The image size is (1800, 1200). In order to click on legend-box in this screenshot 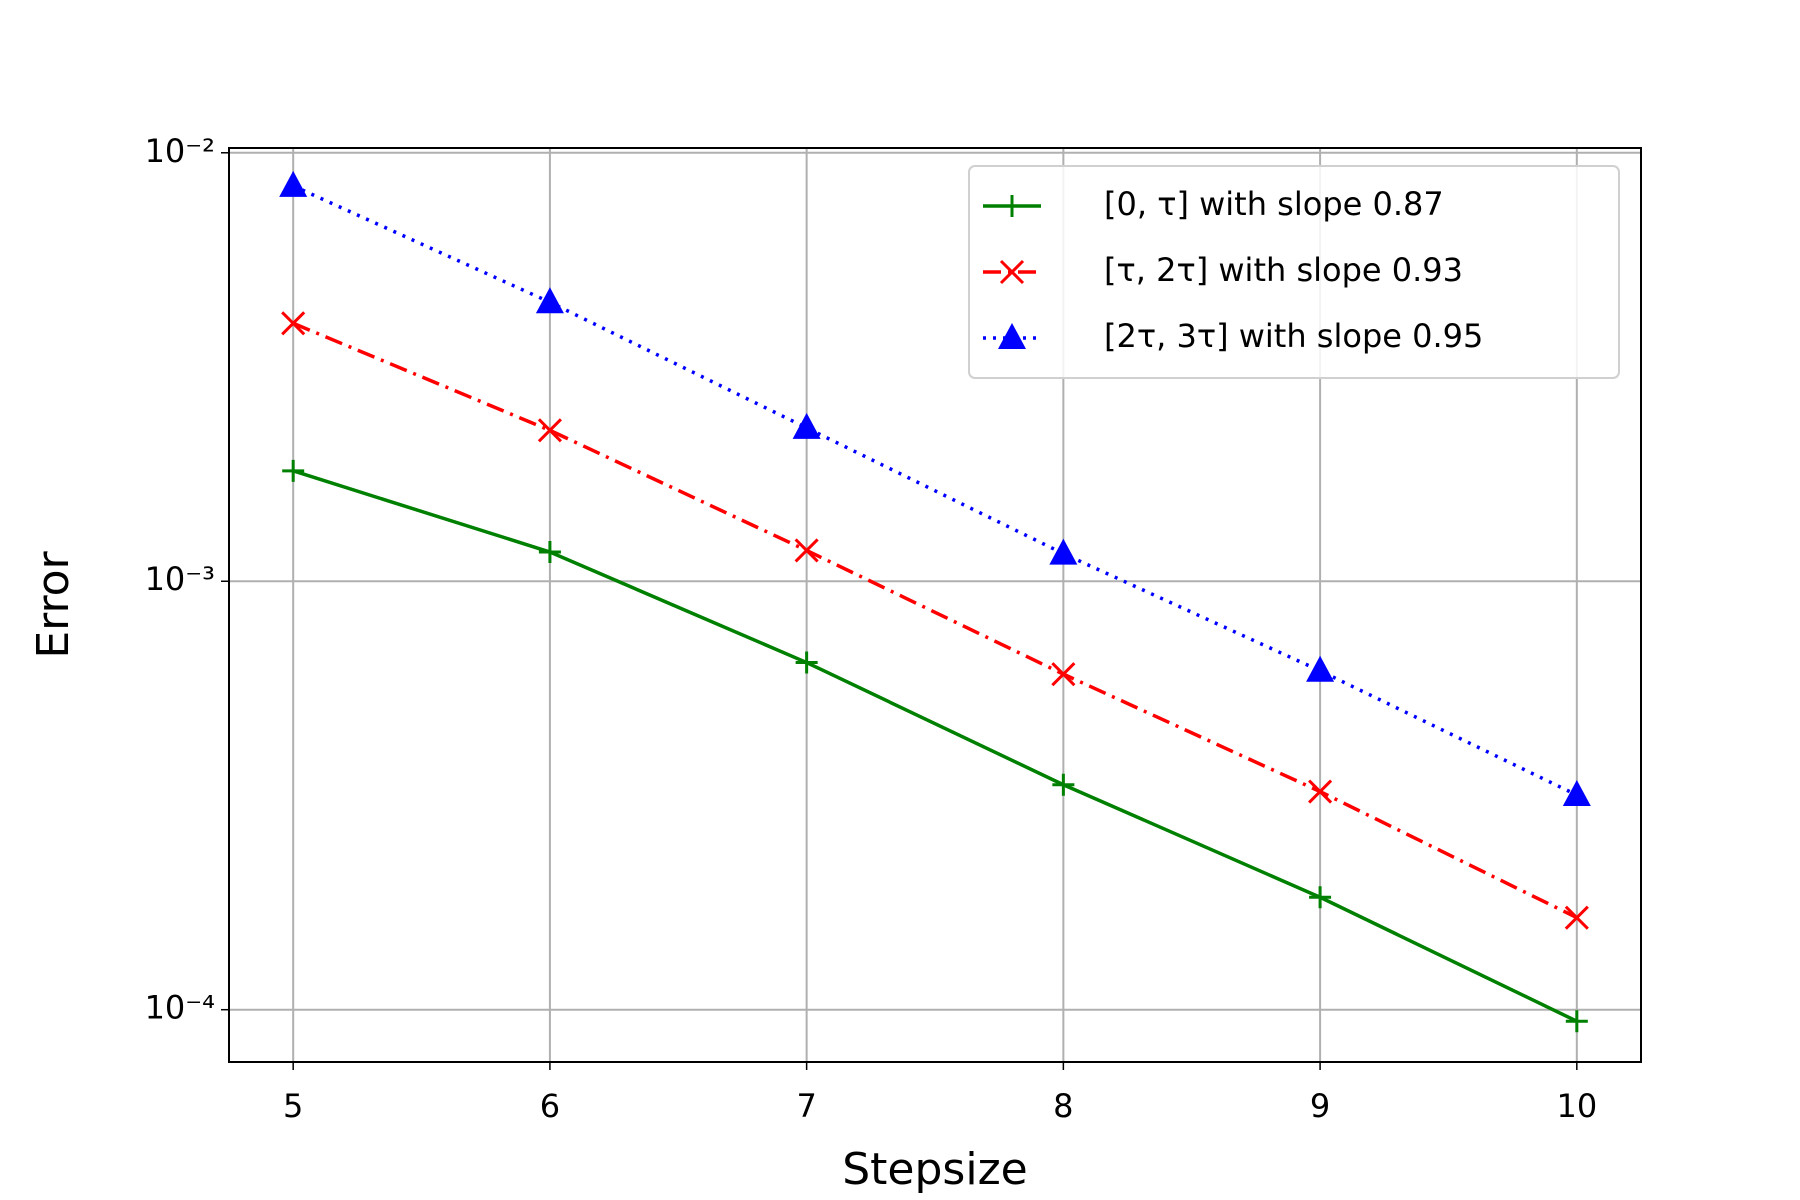, I will do `click(1294, 272)`.